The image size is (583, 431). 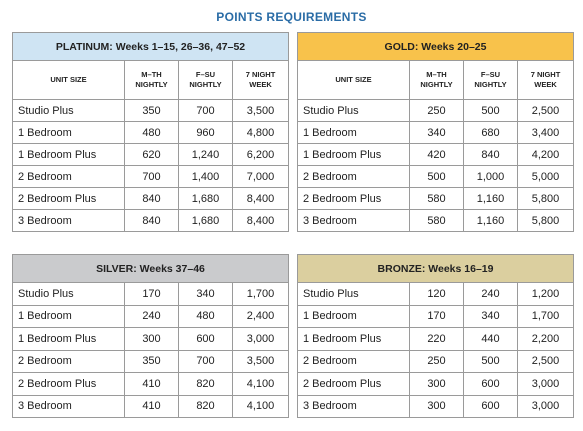 I want to click on data-row: 1 Bedroom Plus 220 440 2,200, so click(x=436, y=339).